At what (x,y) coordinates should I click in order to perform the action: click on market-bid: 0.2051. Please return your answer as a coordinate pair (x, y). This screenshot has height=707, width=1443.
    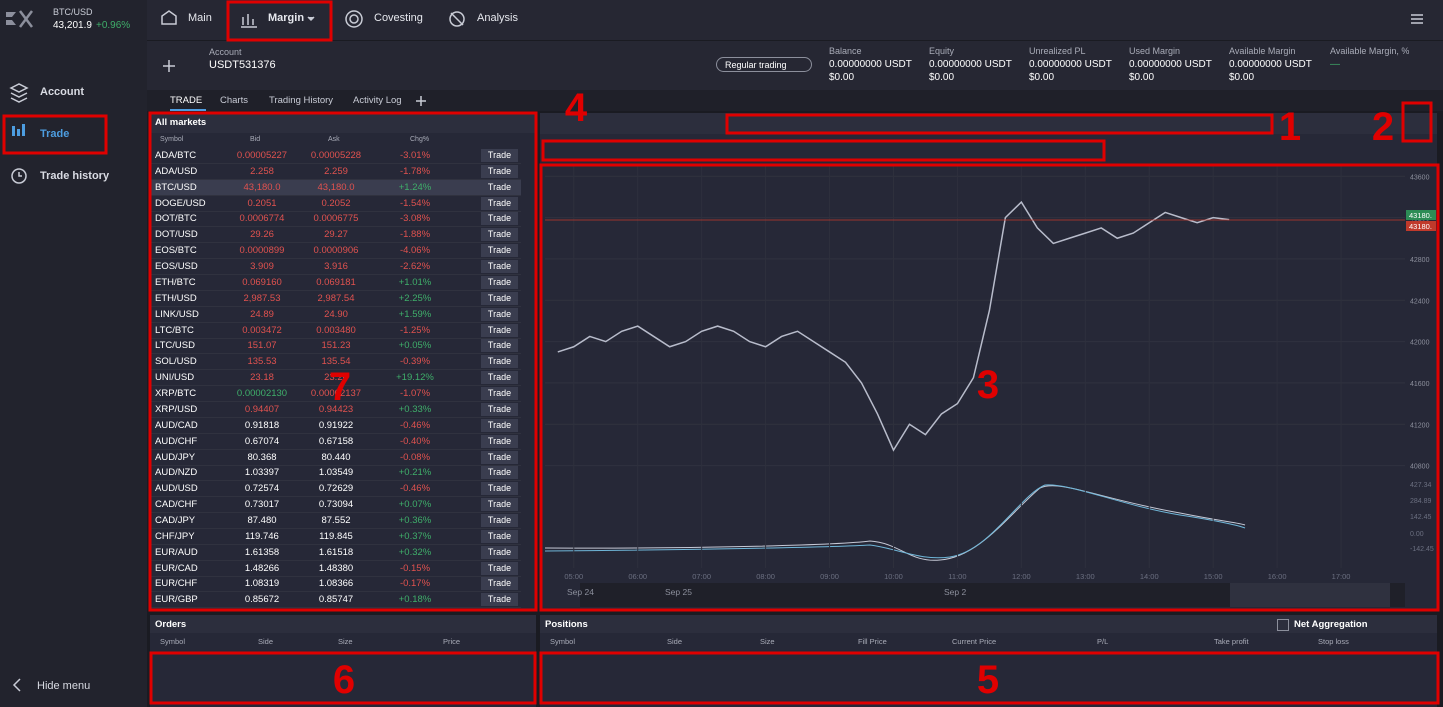
    Looking at the image, I should click on (262, 203).